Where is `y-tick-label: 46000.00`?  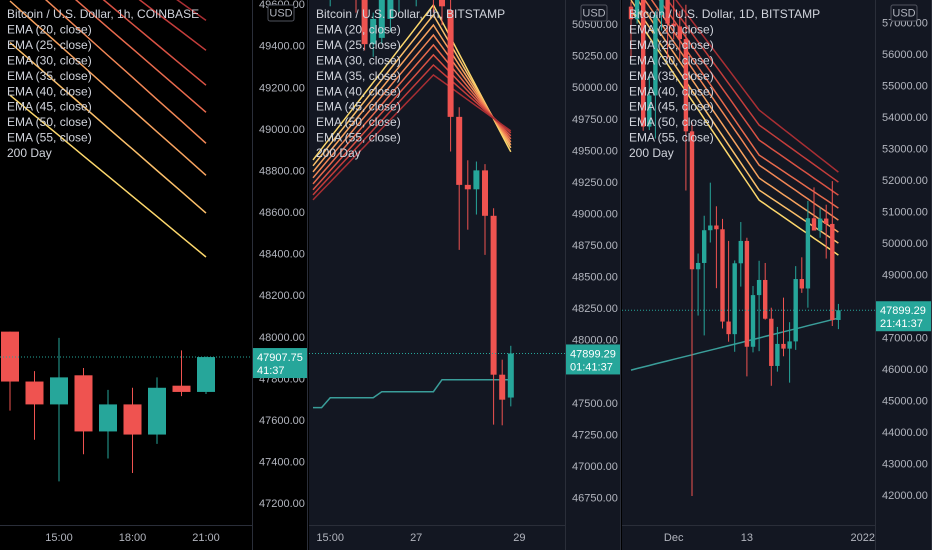 y-tick-label: 46000.00 is located at coordinates (905, 370).